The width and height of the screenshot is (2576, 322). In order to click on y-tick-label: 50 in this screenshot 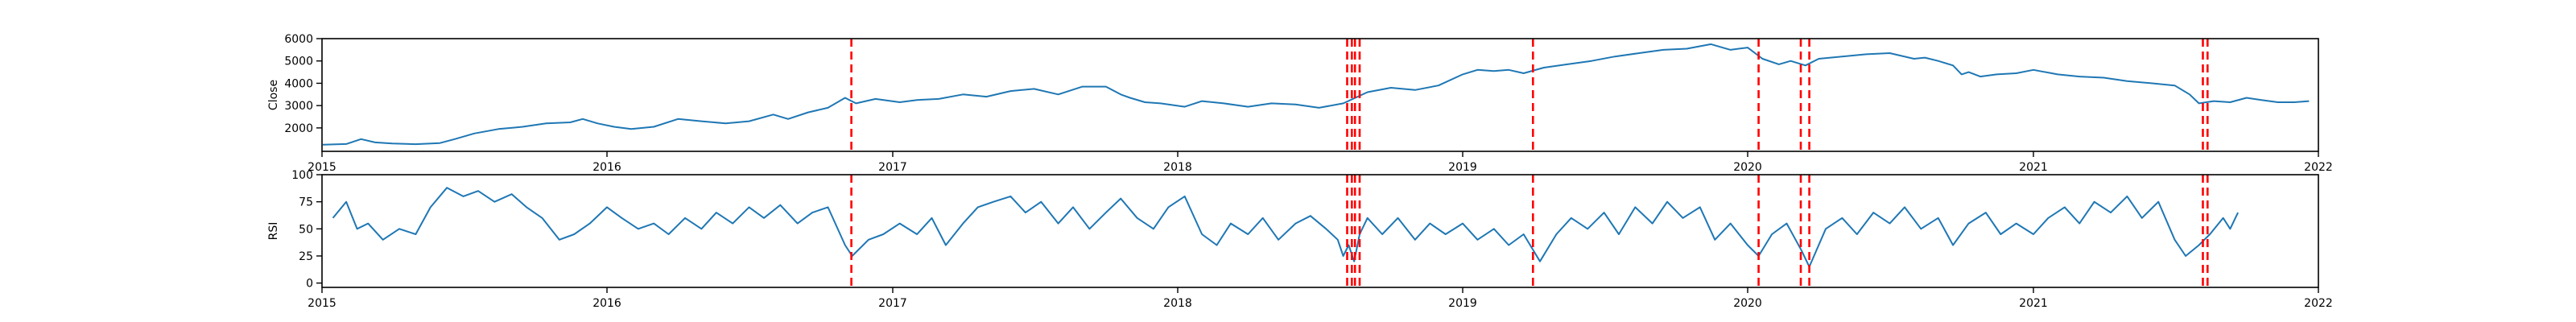, I will do `click(306, 229)`.